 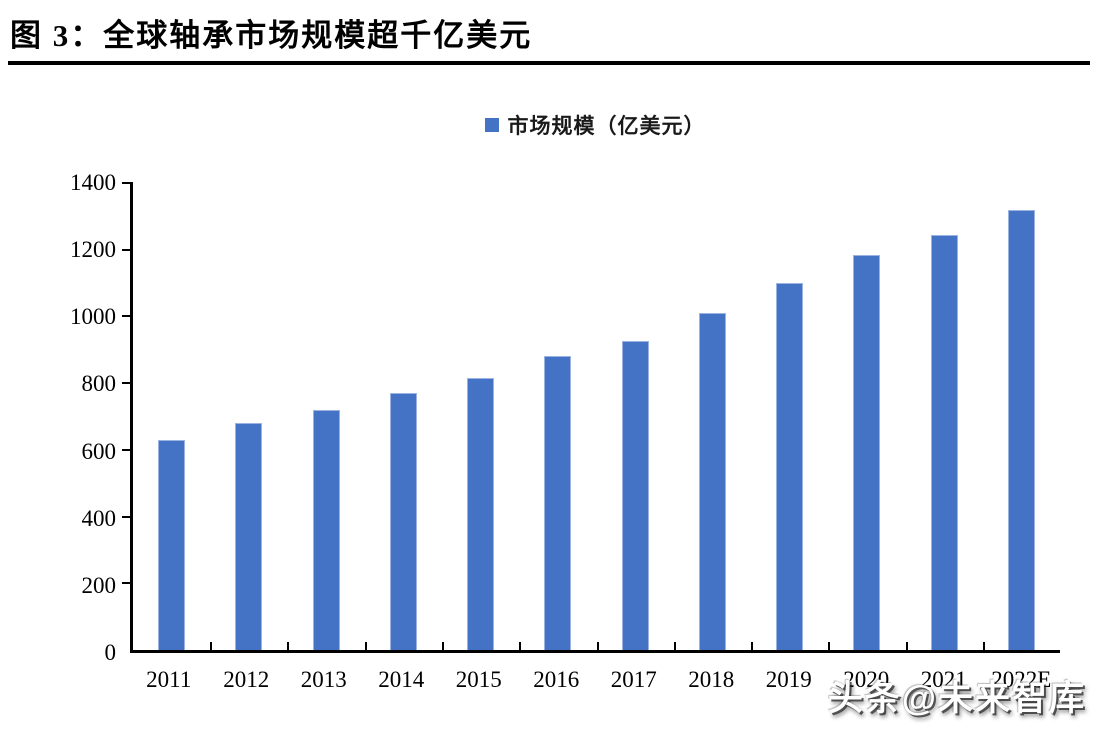 I want to click on x-axis-tick-label: 2011, so click(x=169, y=679).